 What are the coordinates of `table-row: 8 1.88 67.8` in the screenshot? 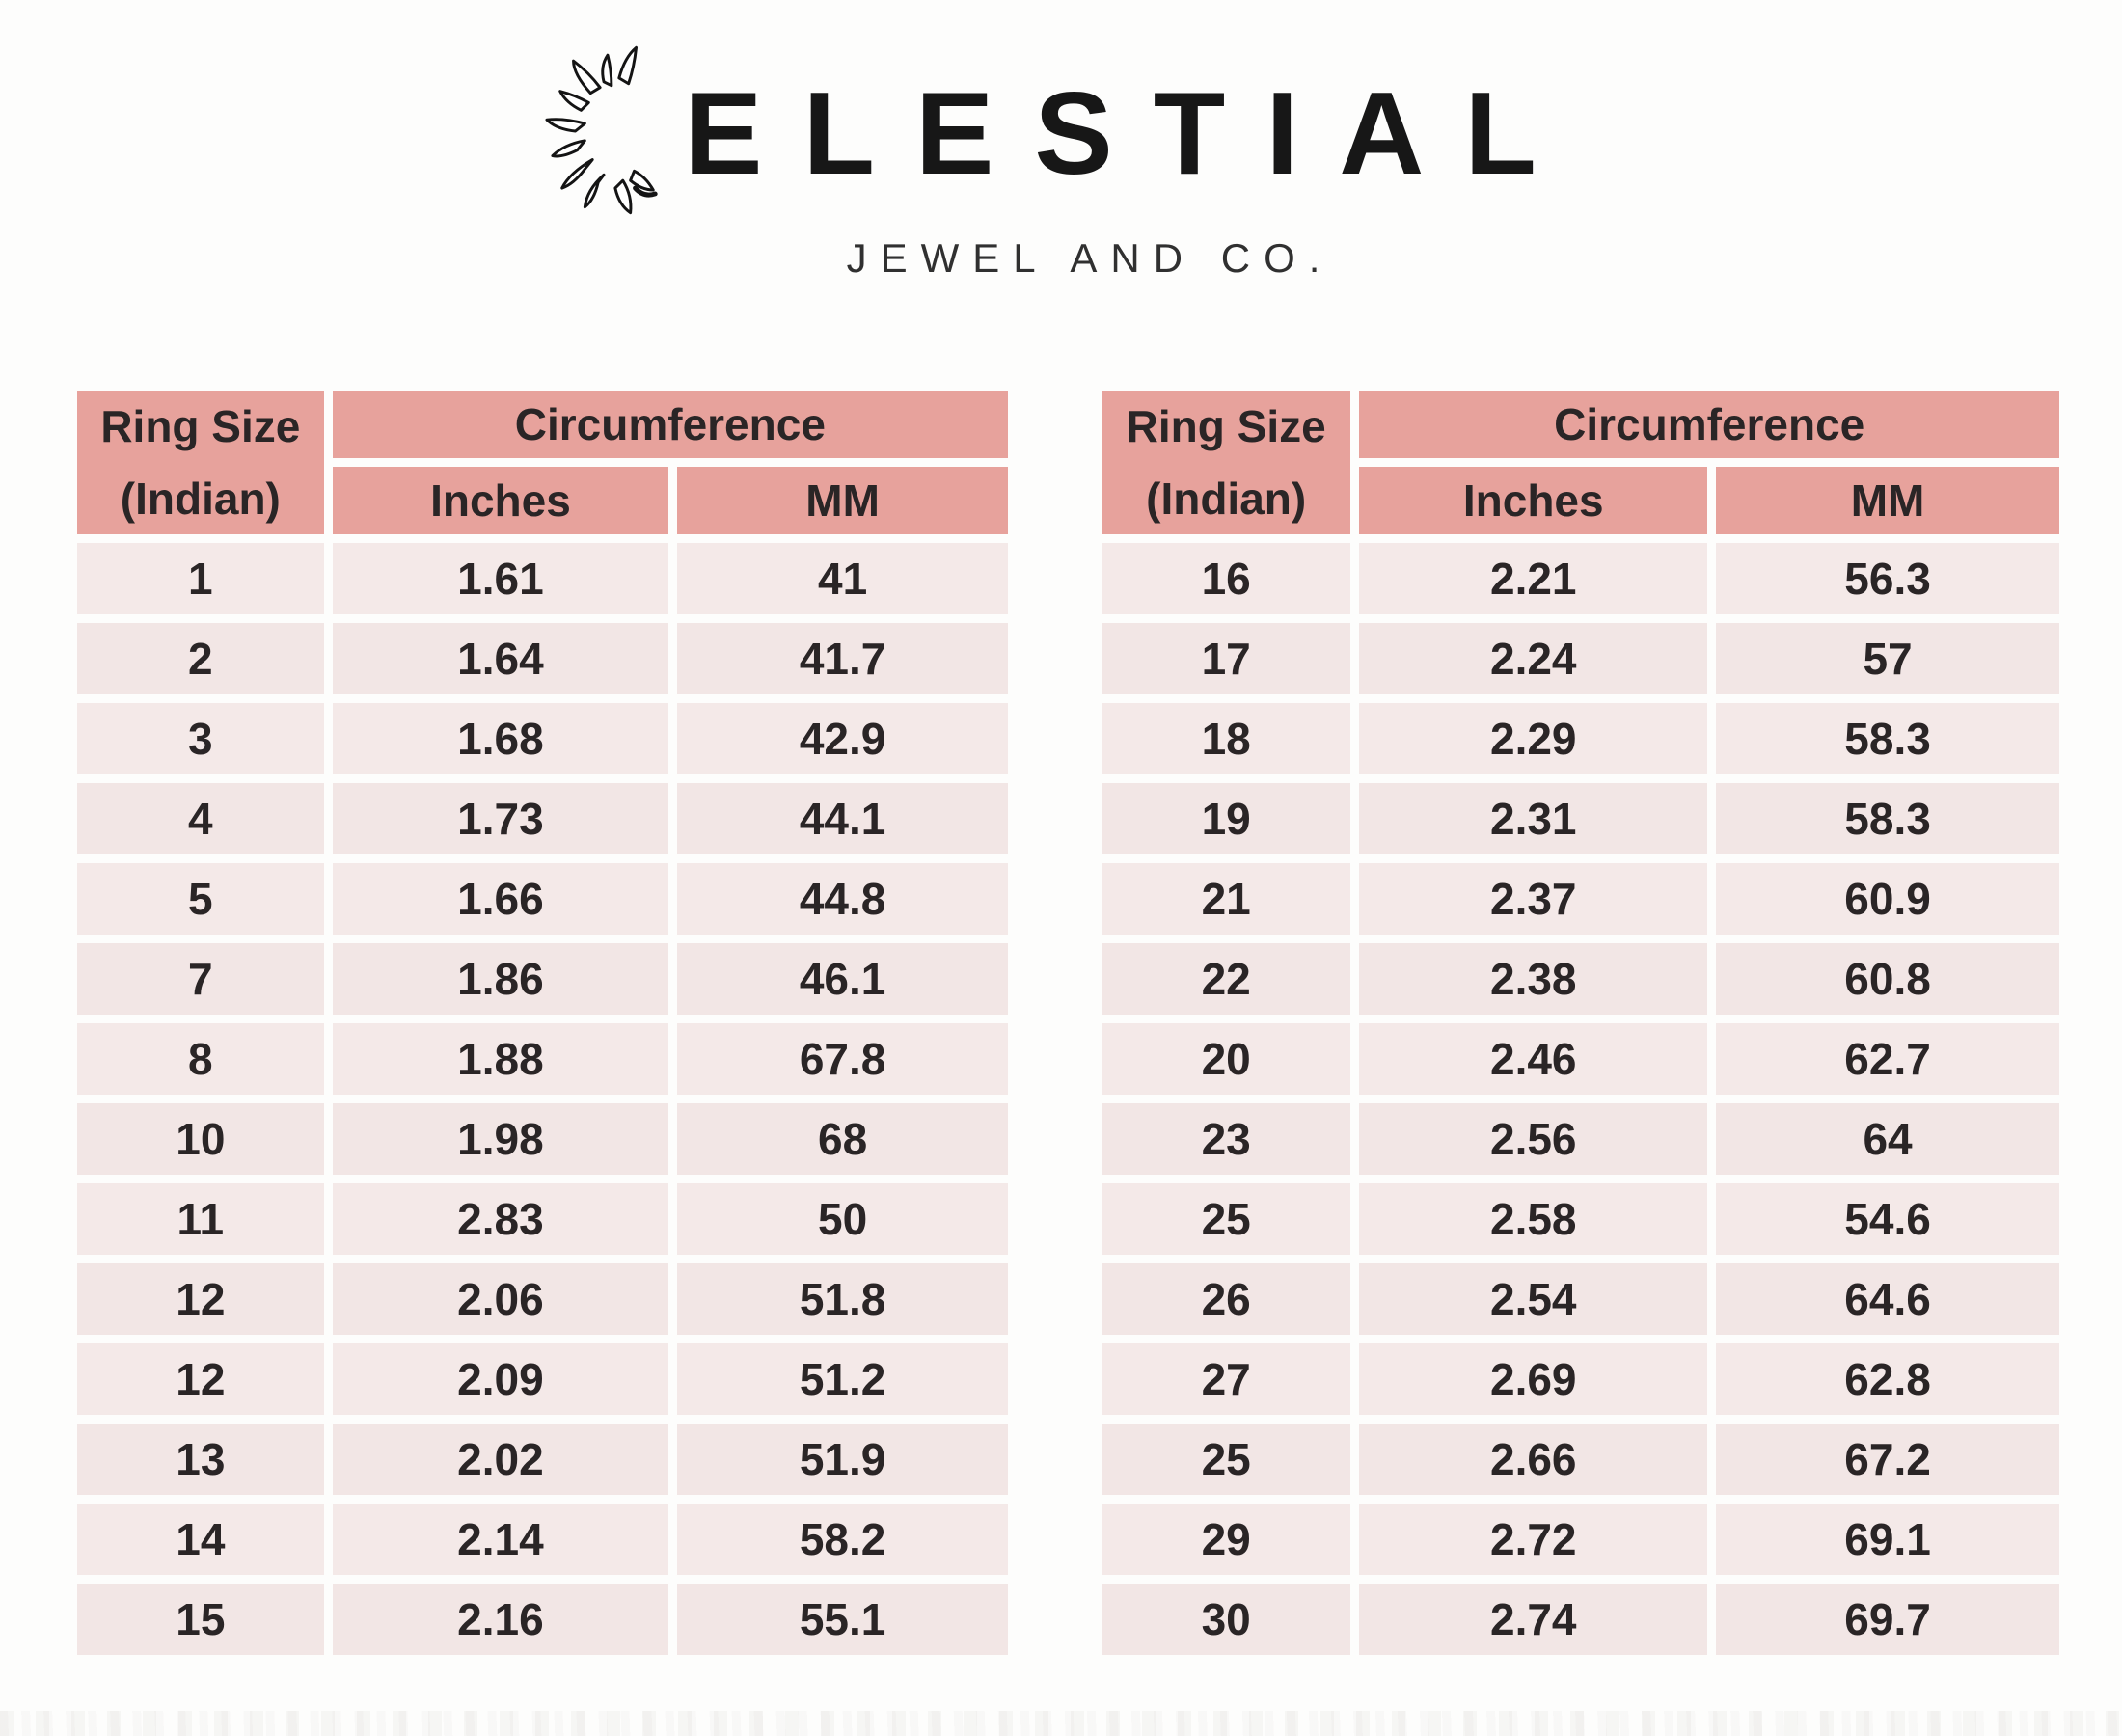 It's located at (542, 1060).